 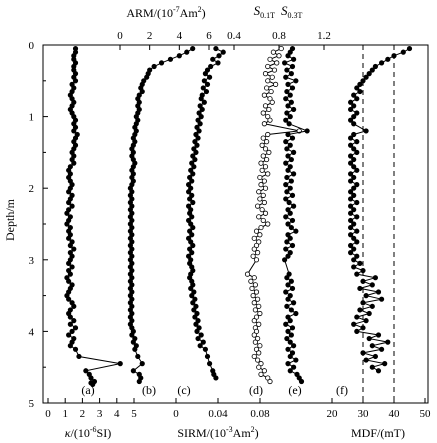 What do you see at coordinates (294, 390) in the screenshot?
I see `panel-label-e: (e)` at bounding box center [294, 390].